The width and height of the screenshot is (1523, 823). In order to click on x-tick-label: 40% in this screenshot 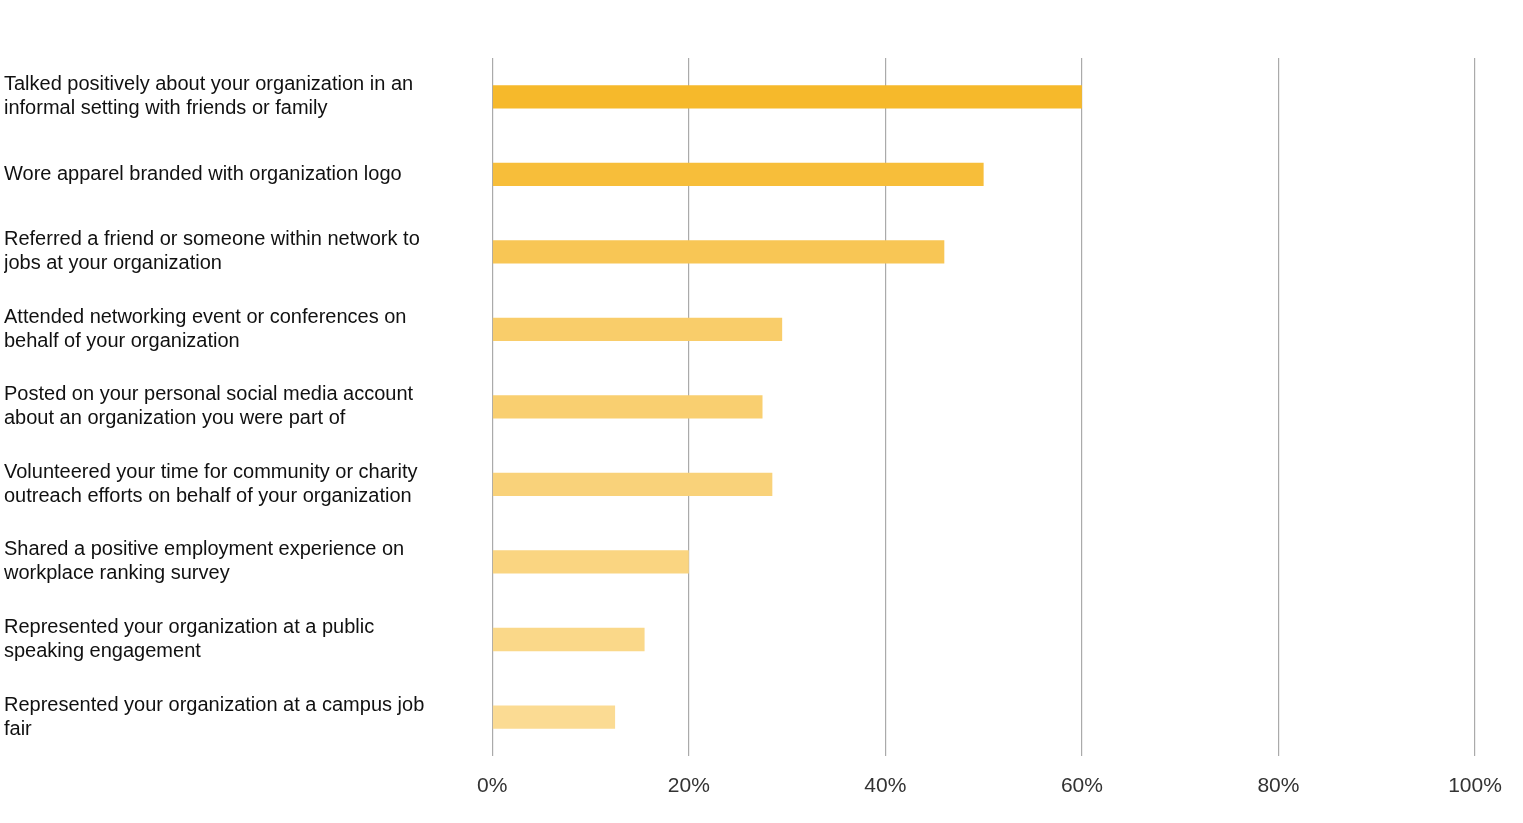, I will do `click(885, 785)`.